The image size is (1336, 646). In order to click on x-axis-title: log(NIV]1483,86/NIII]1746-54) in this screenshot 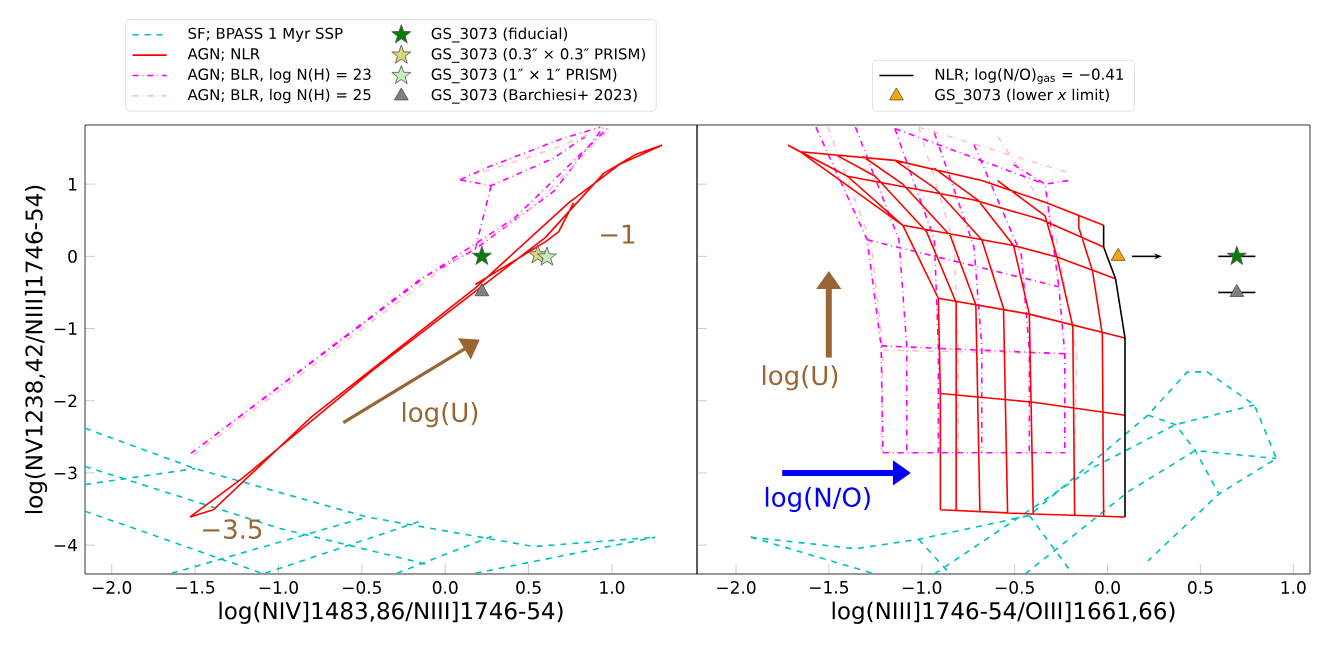, I will do `click(391, 612)`.